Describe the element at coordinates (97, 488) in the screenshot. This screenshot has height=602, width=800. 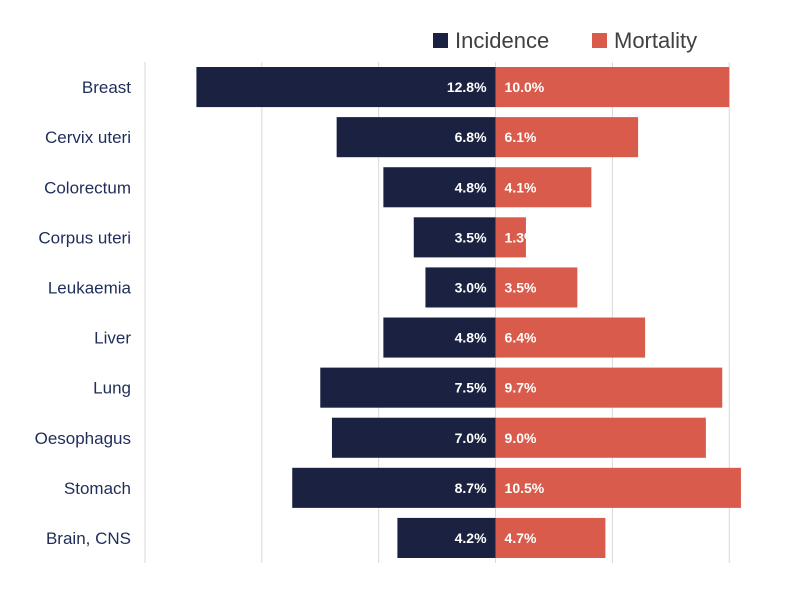
I see `category-label: Stomach` at that location.